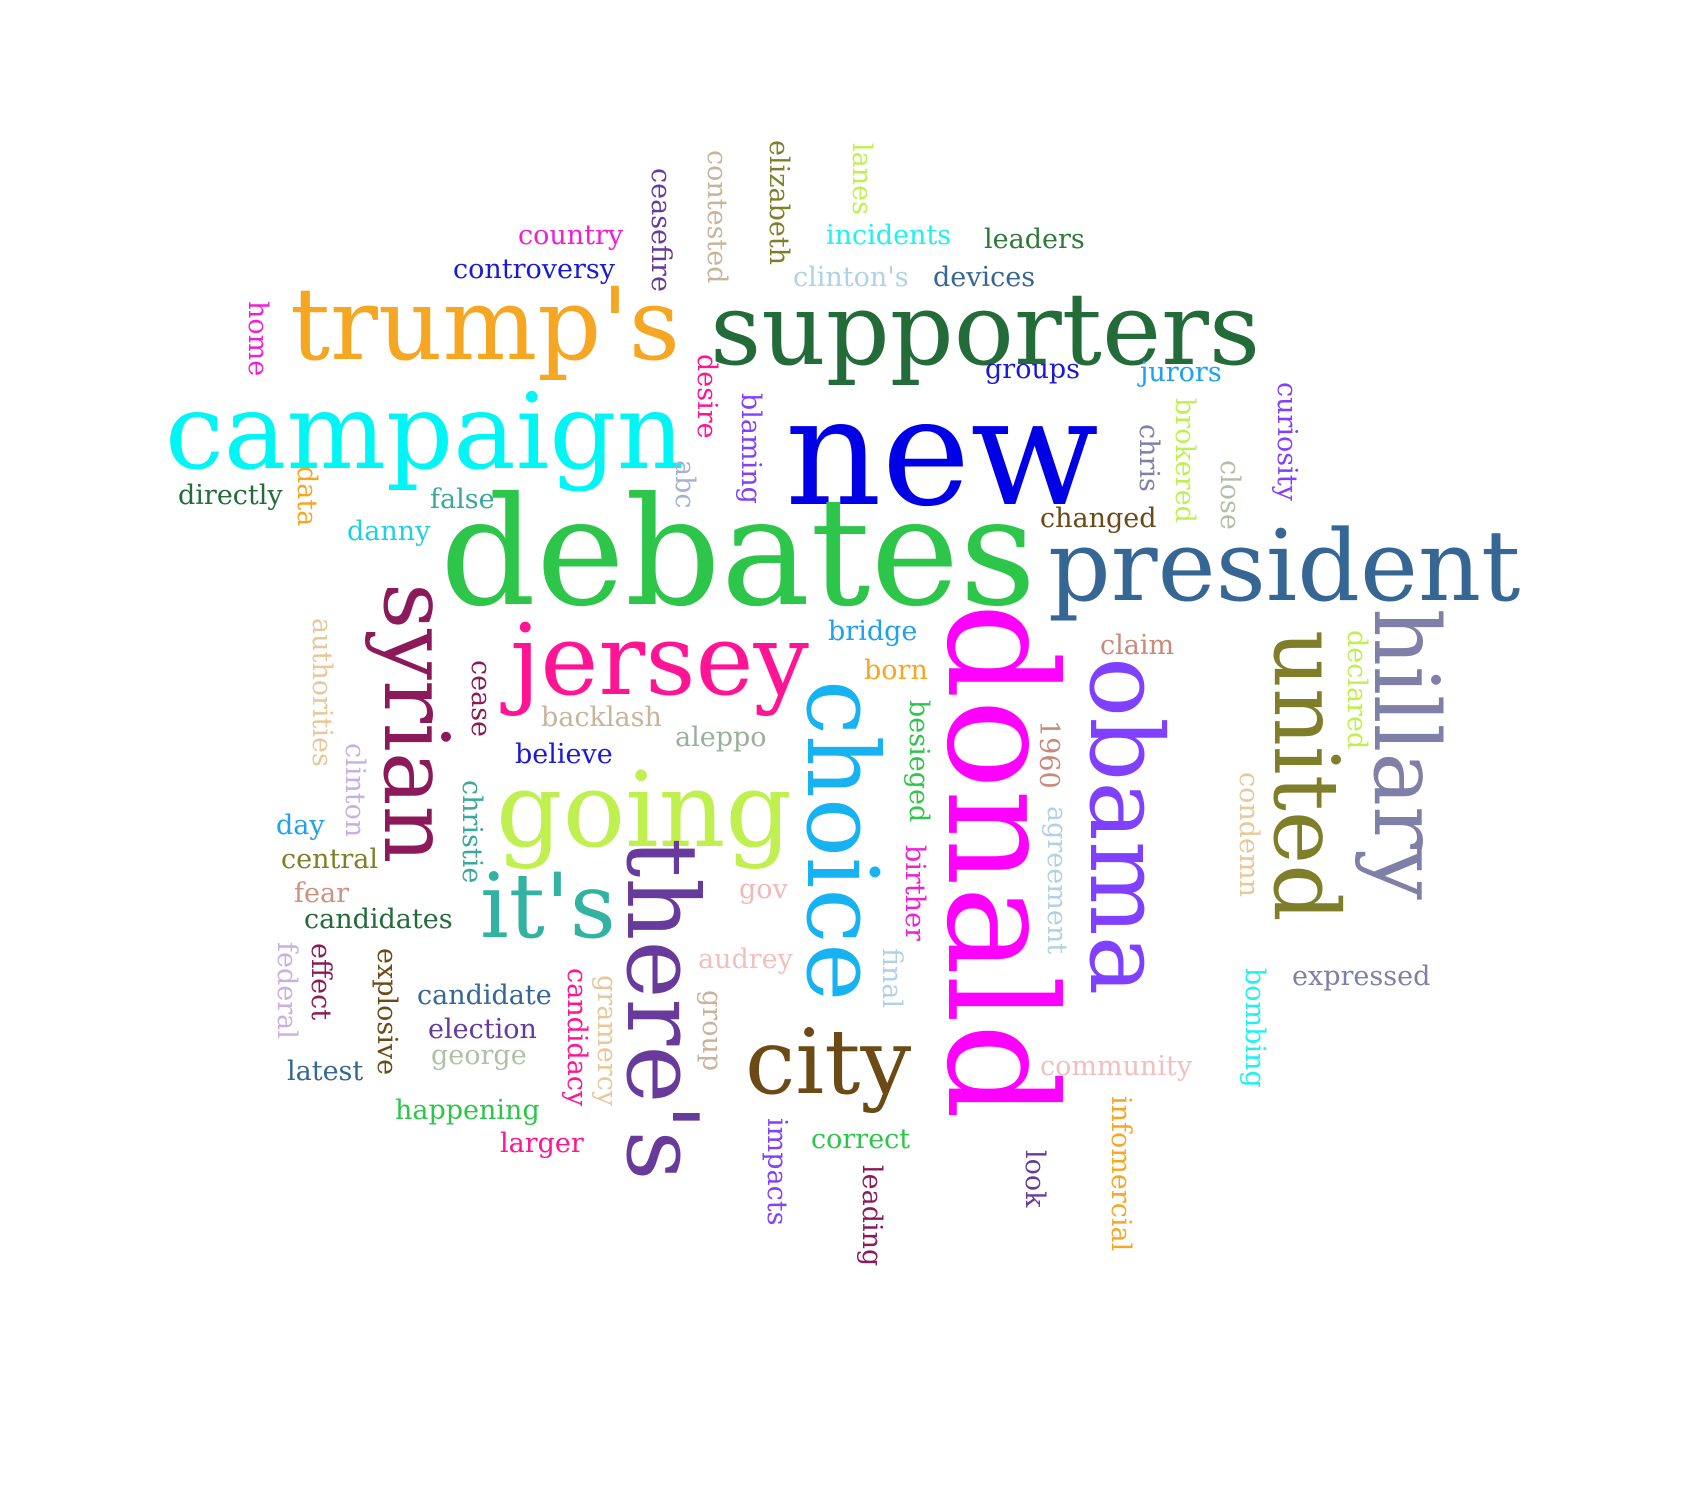  Describe the element at coordinates (257, 339) in the screenshot. I see `word-home: home` at that location.